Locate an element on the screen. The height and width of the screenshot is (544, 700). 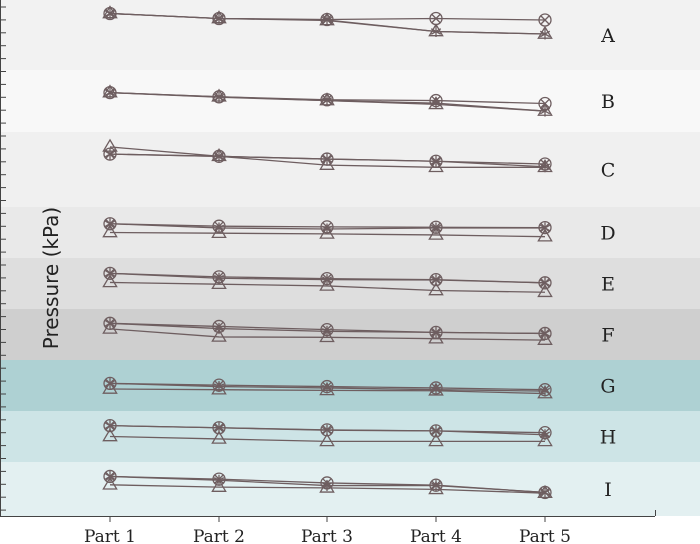
band-label-g: G is located at coordinates (607, 387).